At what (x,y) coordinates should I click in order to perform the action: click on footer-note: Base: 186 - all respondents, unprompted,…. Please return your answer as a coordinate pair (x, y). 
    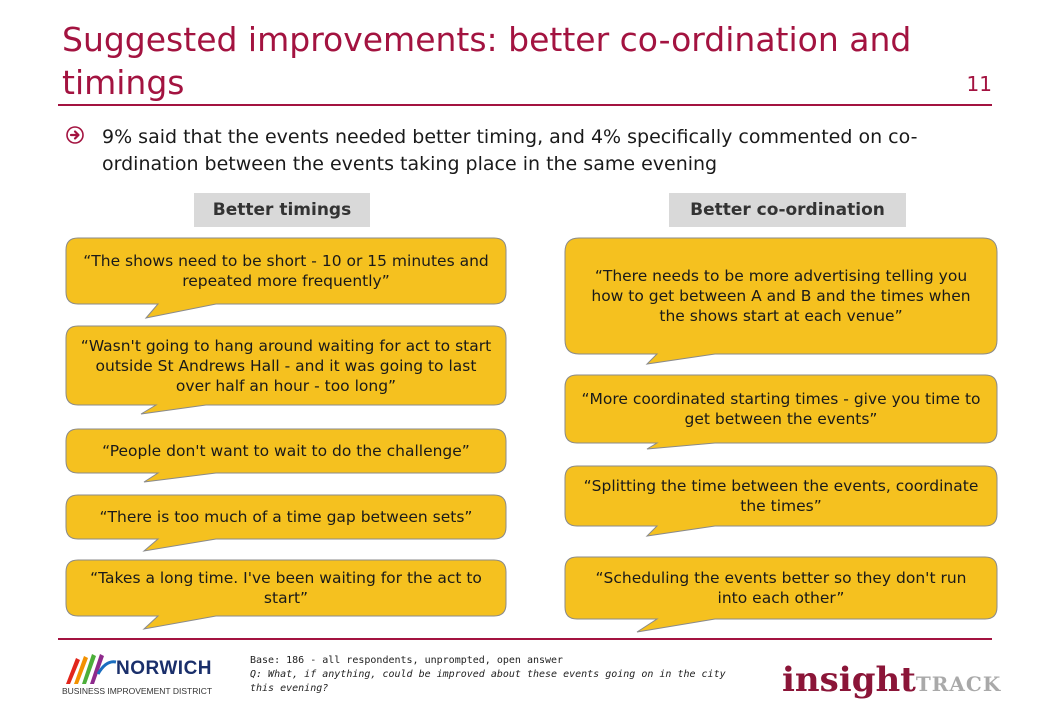
    Looking at the image, I should click on (500, 675).